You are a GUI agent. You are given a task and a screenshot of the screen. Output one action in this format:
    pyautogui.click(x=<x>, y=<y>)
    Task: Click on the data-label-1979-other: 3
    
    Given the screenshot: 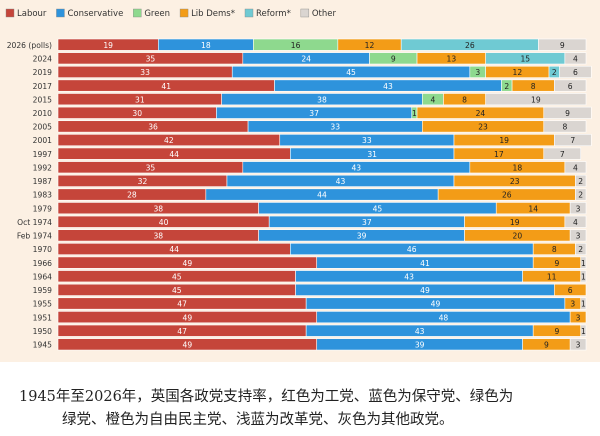 What is the action you would take?
    pyautogui.click(x=578, y=208)
    